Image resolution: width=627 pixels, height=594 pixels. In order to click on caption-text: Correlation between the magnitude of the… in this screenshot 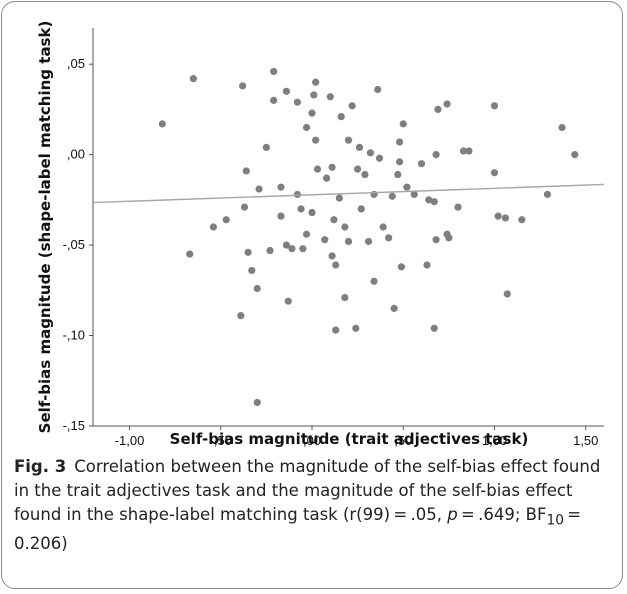, I will do `click(307, 490)`.